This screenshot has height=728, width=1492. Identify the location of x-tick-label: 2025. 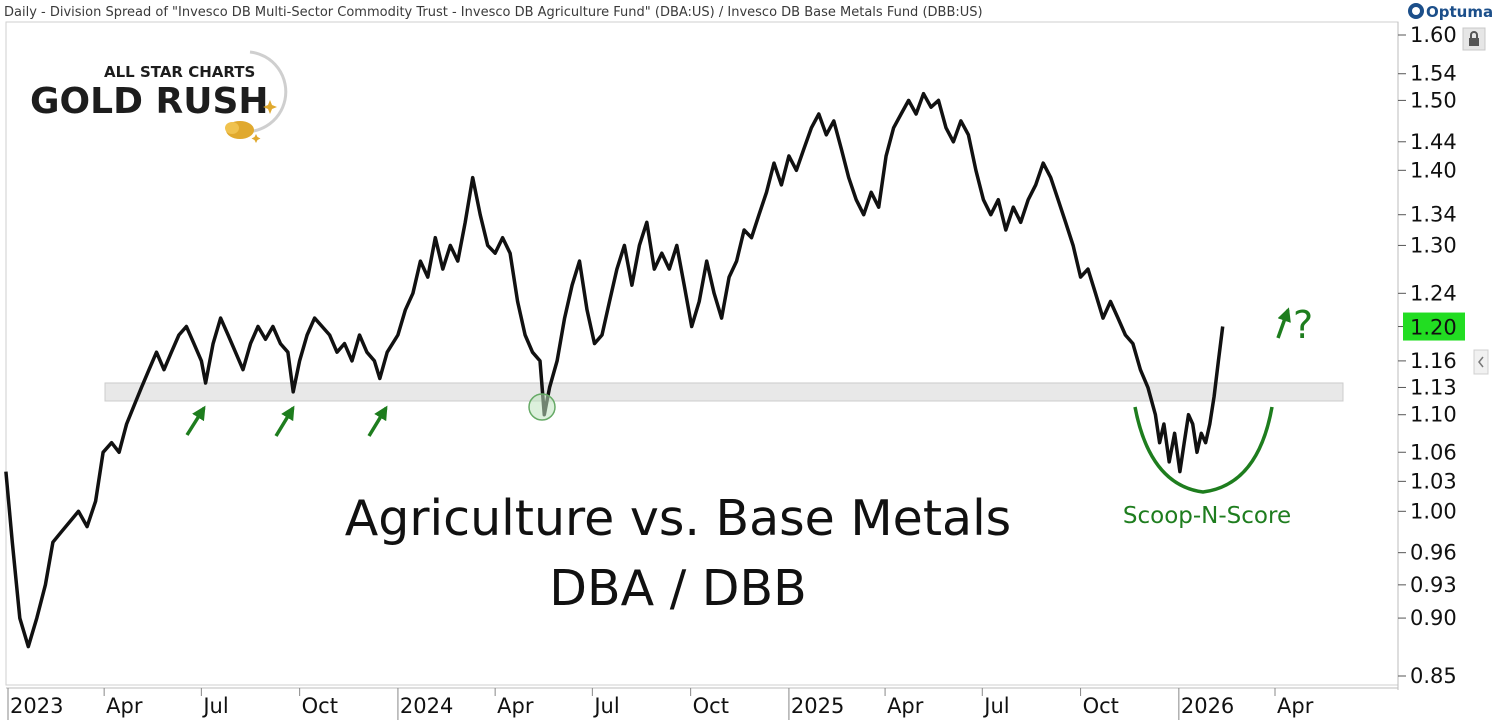
(817, 706).